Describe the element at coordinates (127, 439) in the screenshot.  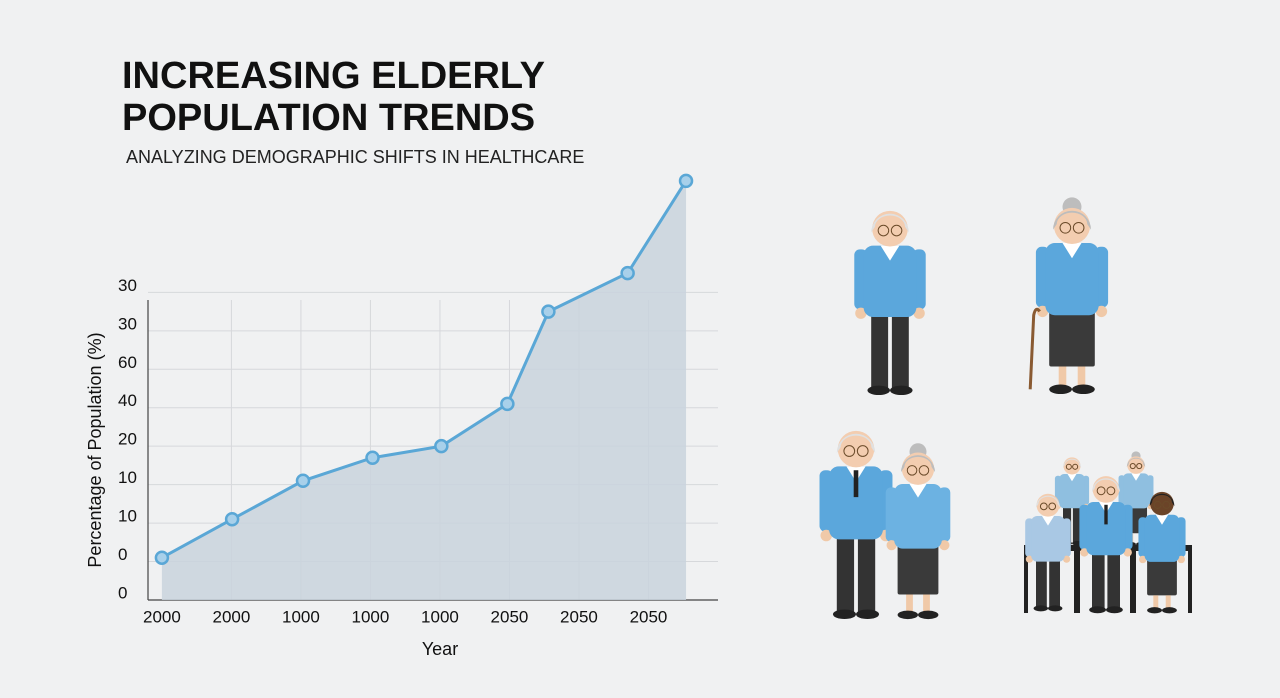
I see `y-tick-label: 20` at that location.